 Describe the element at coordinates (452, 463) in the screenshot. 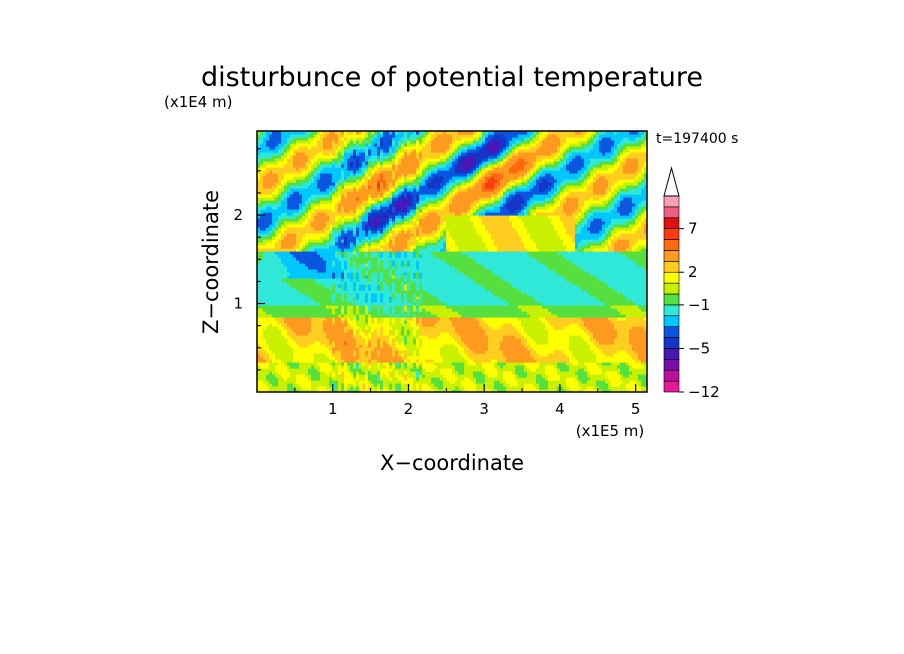

I see `x-axis-label: X−coordinate` at that location.